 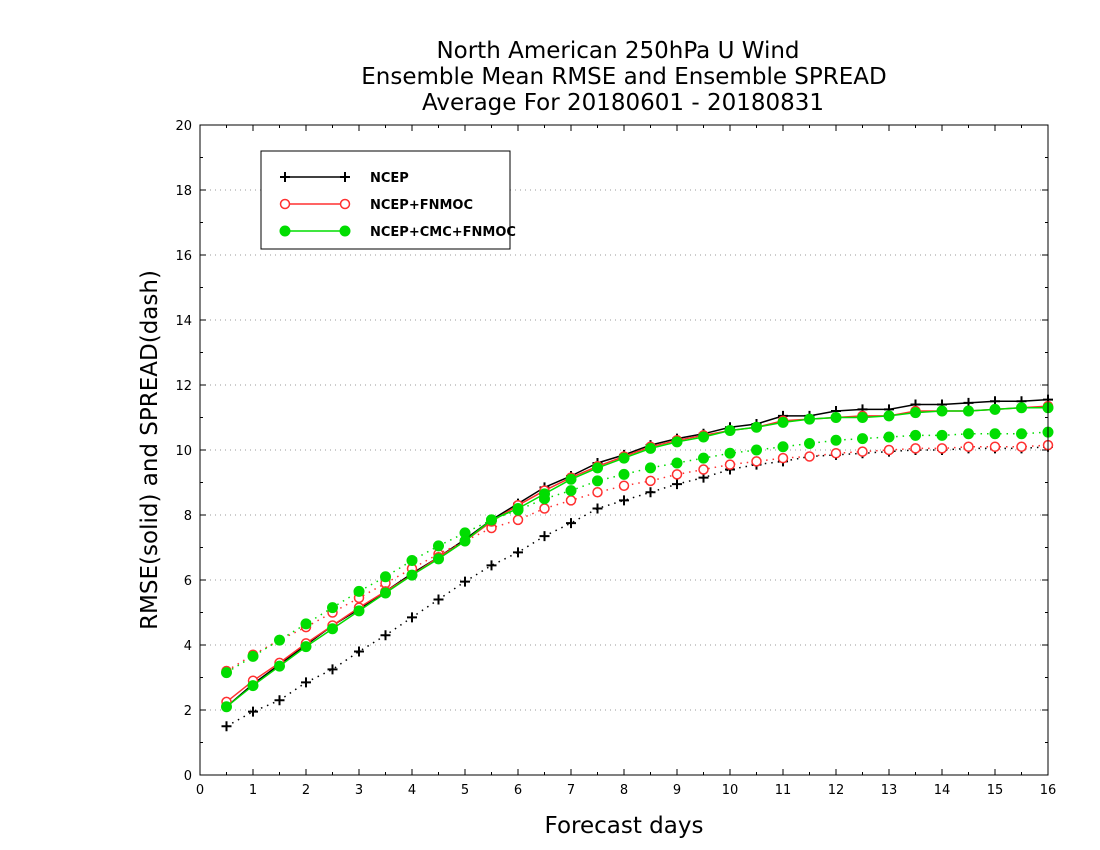 What do you see at coordinates (183, 191) in the screenshot?
I see `y-tick-label-18: 18` at bounding box center [183, 191].